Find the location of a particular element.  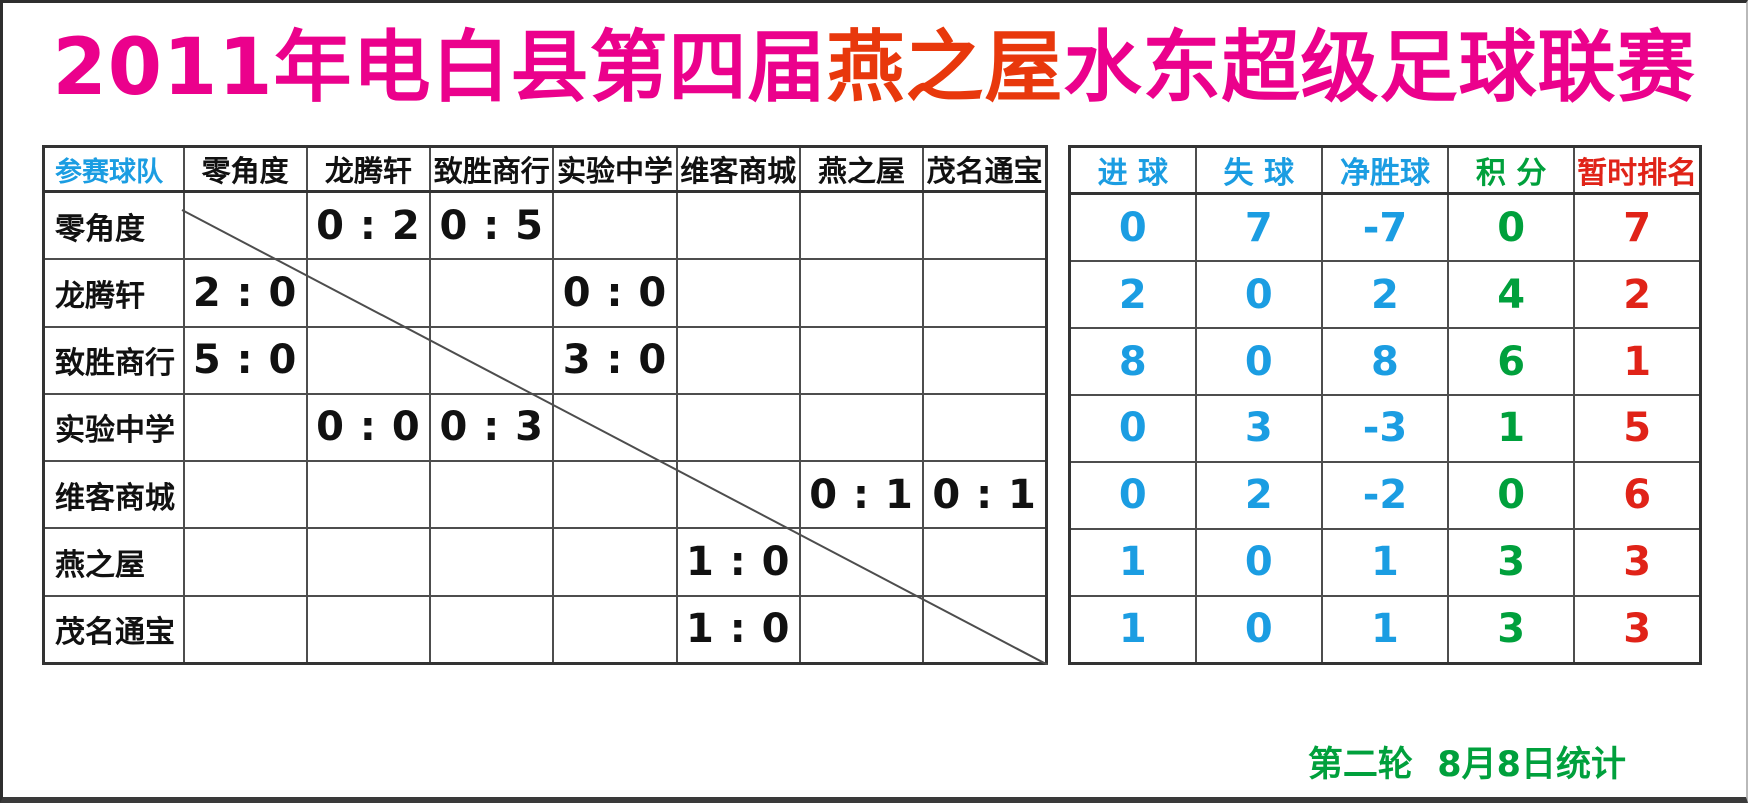

team-name: 零角度 is located at coordinates (113, 225).